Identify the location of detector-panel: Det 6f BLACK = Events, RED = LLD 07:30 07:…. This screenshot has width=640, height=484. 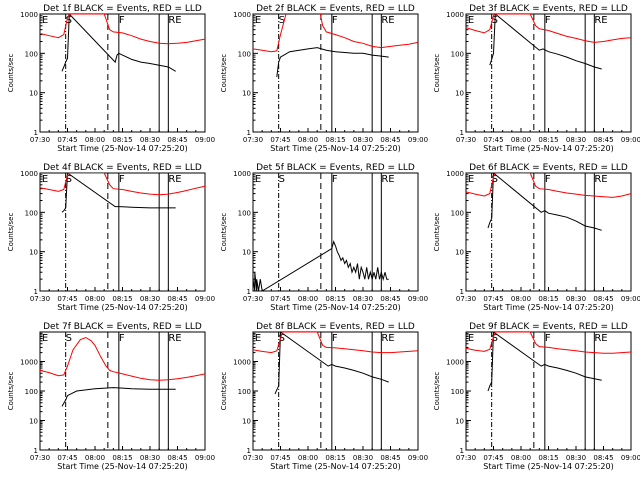
(536, 237).